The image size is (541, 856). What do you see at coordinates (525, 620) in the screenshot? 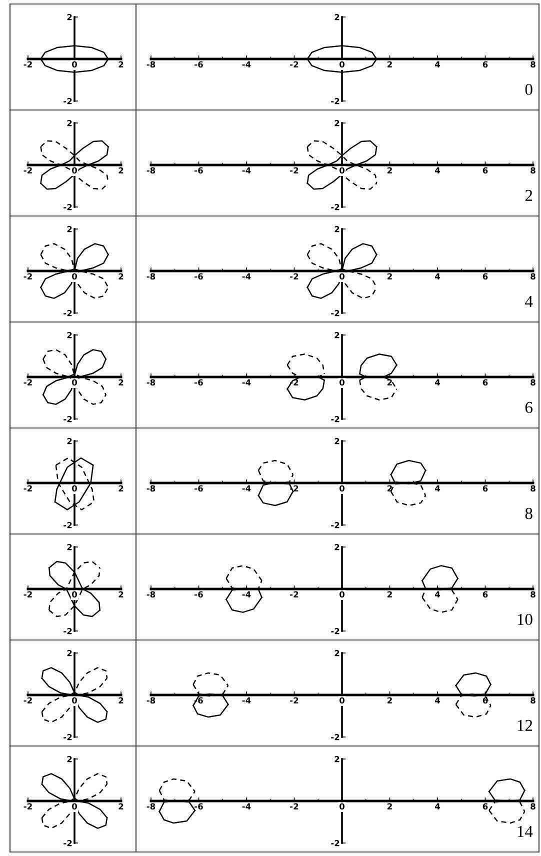
I see `annotation: 10` at bounding box center [525, 620].